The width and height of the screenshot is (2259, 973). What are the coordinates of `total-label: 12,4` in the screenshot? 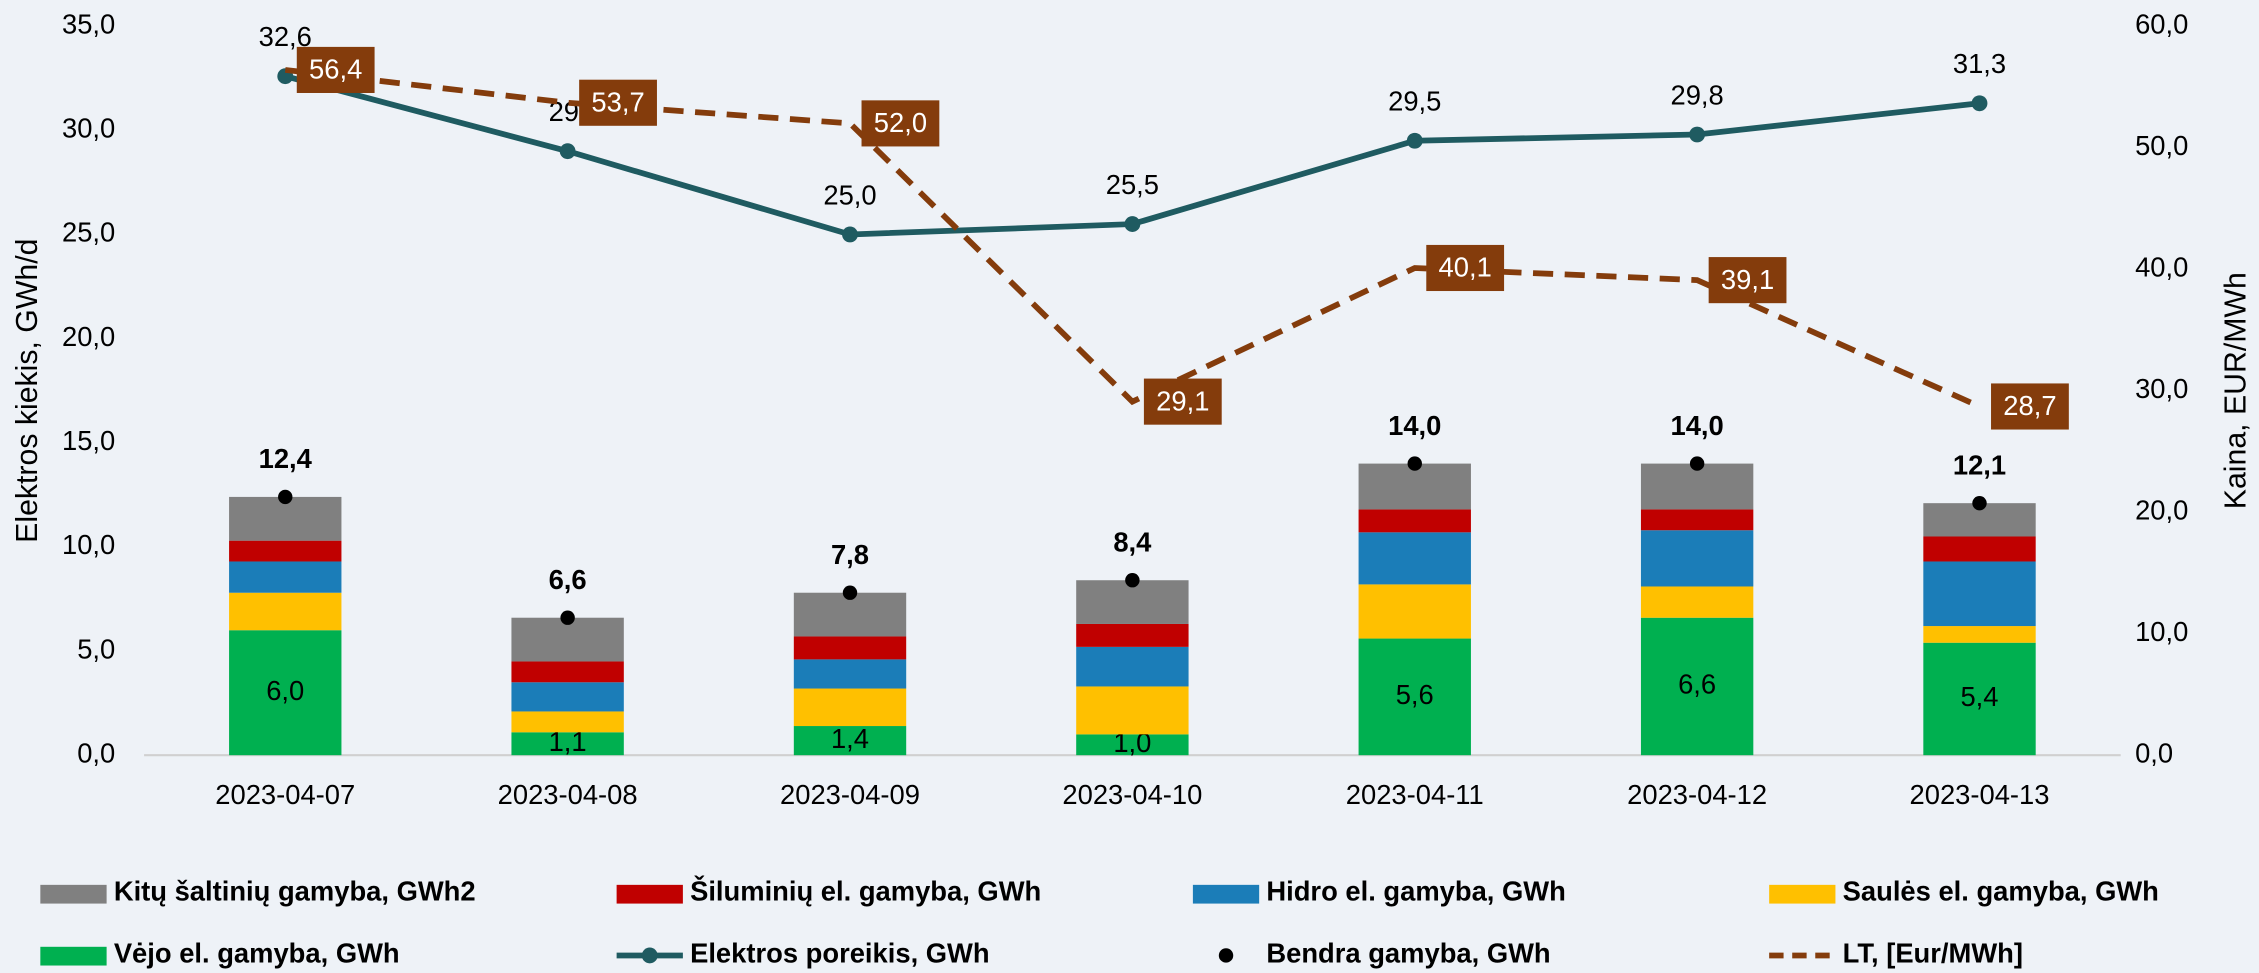 It's located at (286, 458).